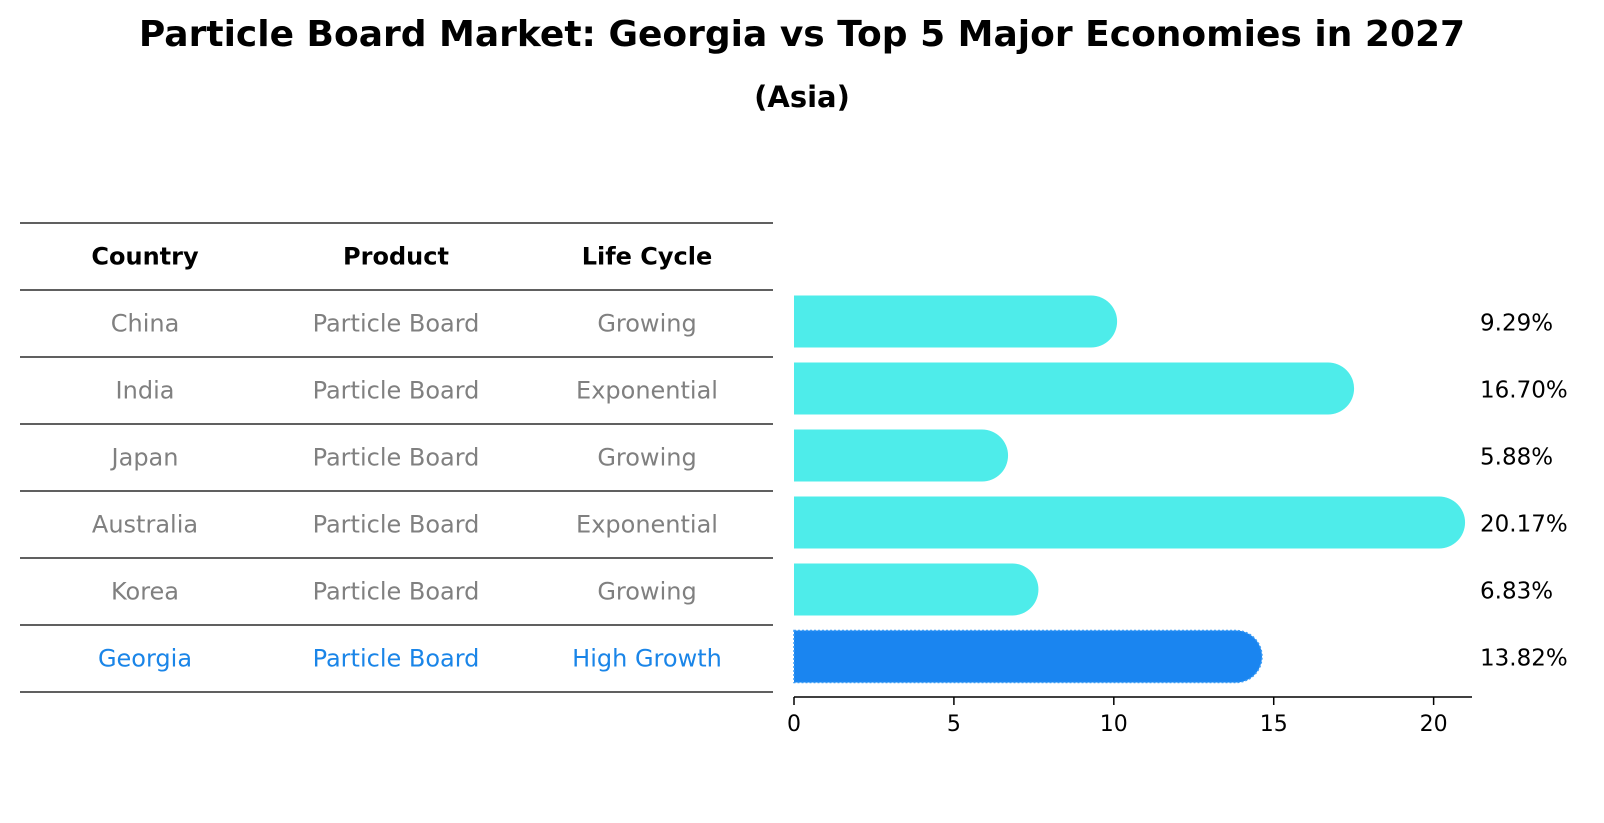 The height and width of the screenshot is (823, 1604). Describe the element at coordinates (145, 659) in the screenshot. I see `table-cell: Georgia` at that location.